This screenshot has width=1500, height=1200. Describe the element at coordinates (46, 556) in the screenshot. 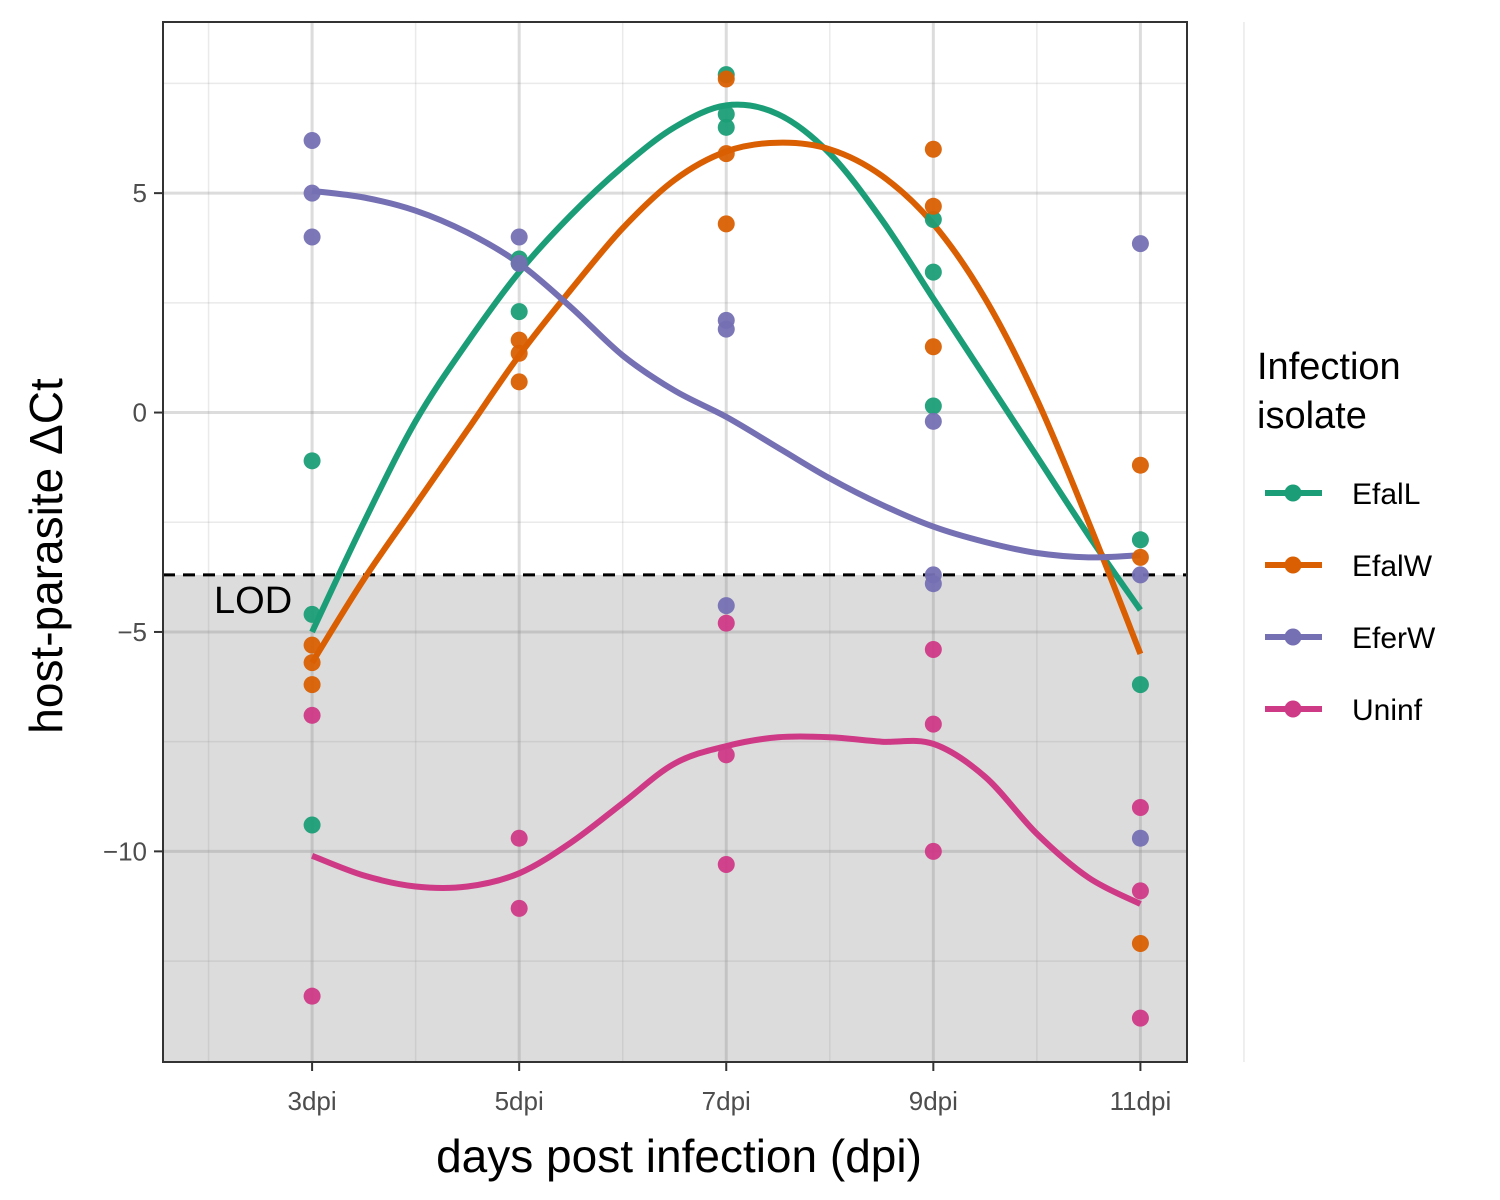

I see `y-axis-title: host-parasite ΔCt` at that location.